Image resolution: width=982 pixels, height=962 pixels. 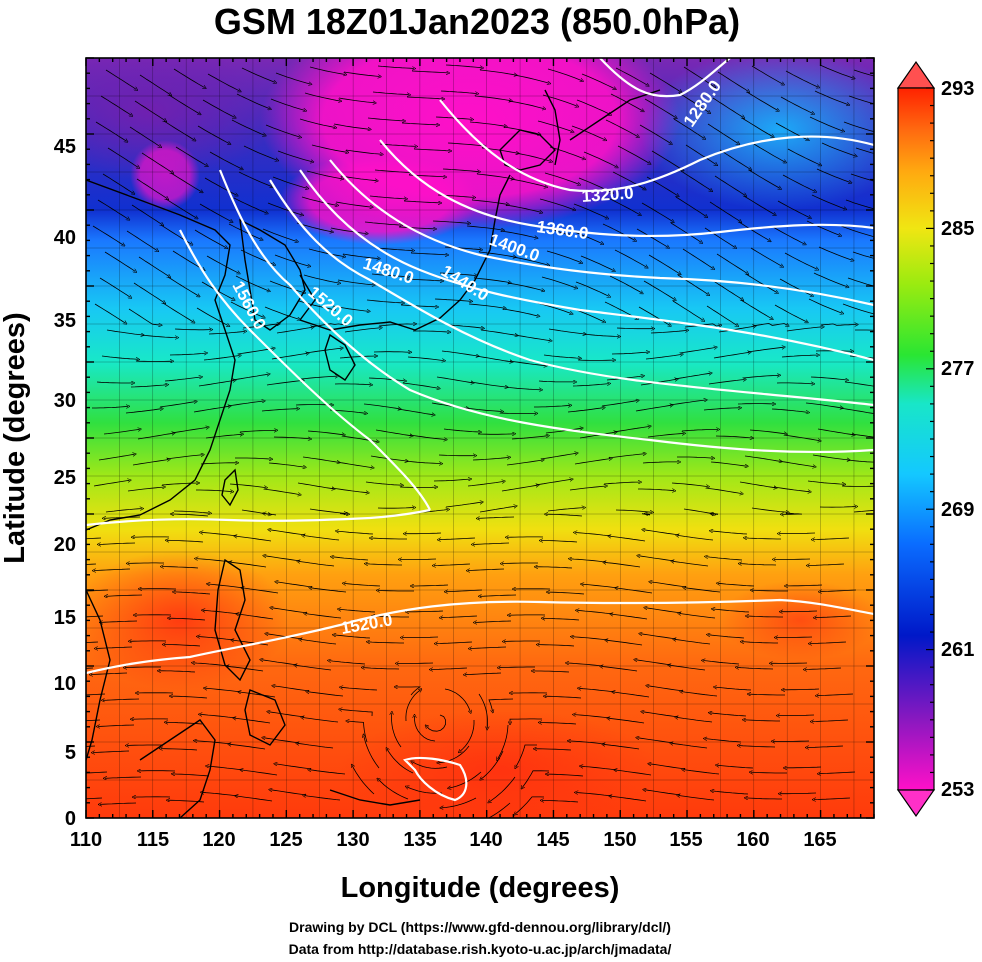 I want to click on colorbar-label: 285, so click(x=957, y=229).